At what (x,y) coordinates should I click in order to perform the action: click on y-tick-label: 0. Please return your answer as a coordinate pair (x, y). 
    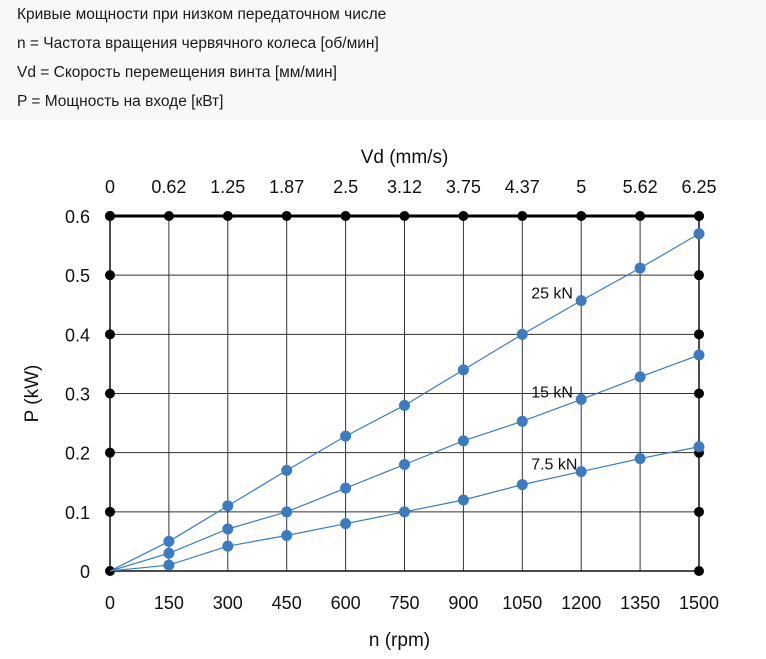
    Looking at the image, I should click on (85, 572).